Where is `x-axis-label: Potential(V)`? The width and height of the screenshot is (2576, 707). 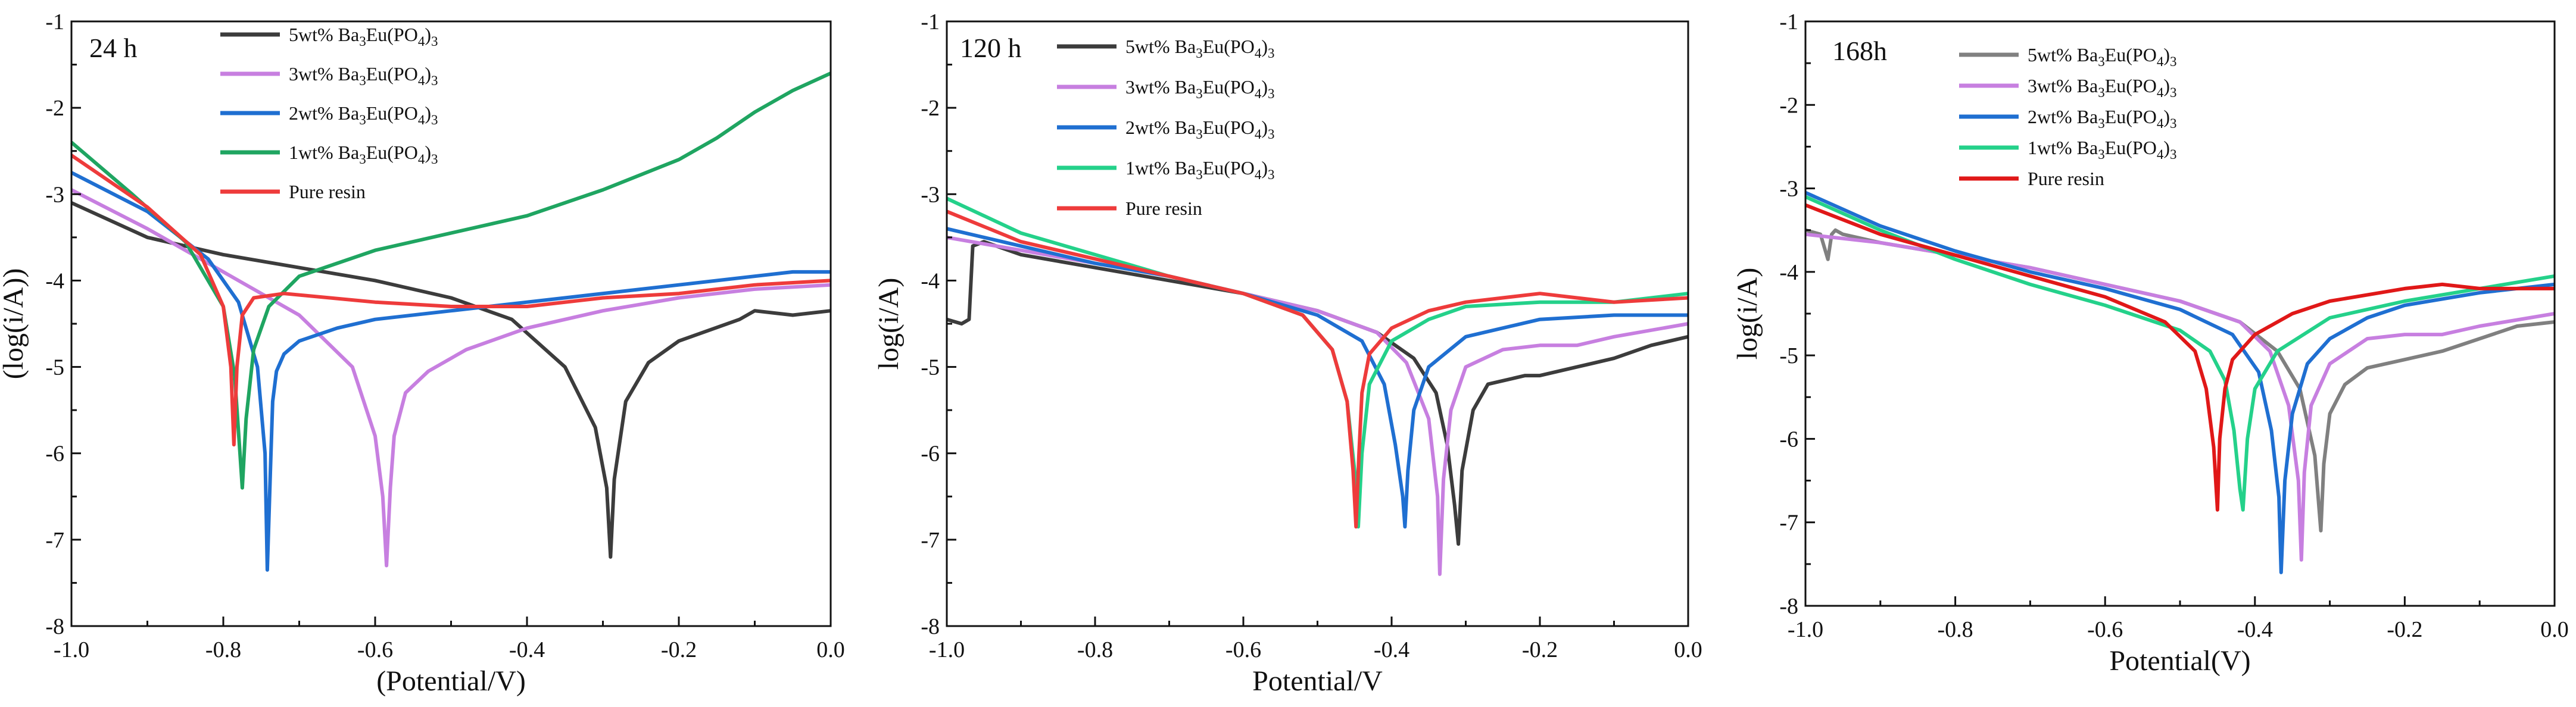
x-axis-label: Potential(V) is located at coordinates (2180, 661).